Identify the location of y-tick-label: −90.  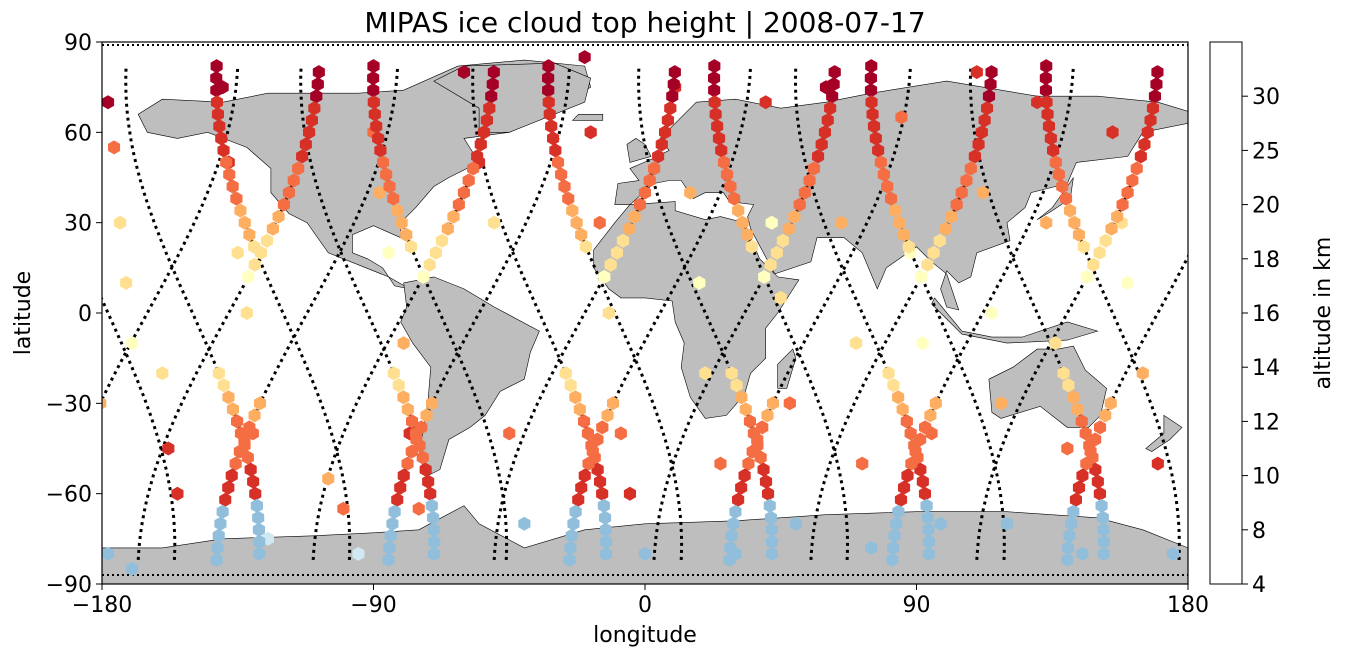
(69, 585).